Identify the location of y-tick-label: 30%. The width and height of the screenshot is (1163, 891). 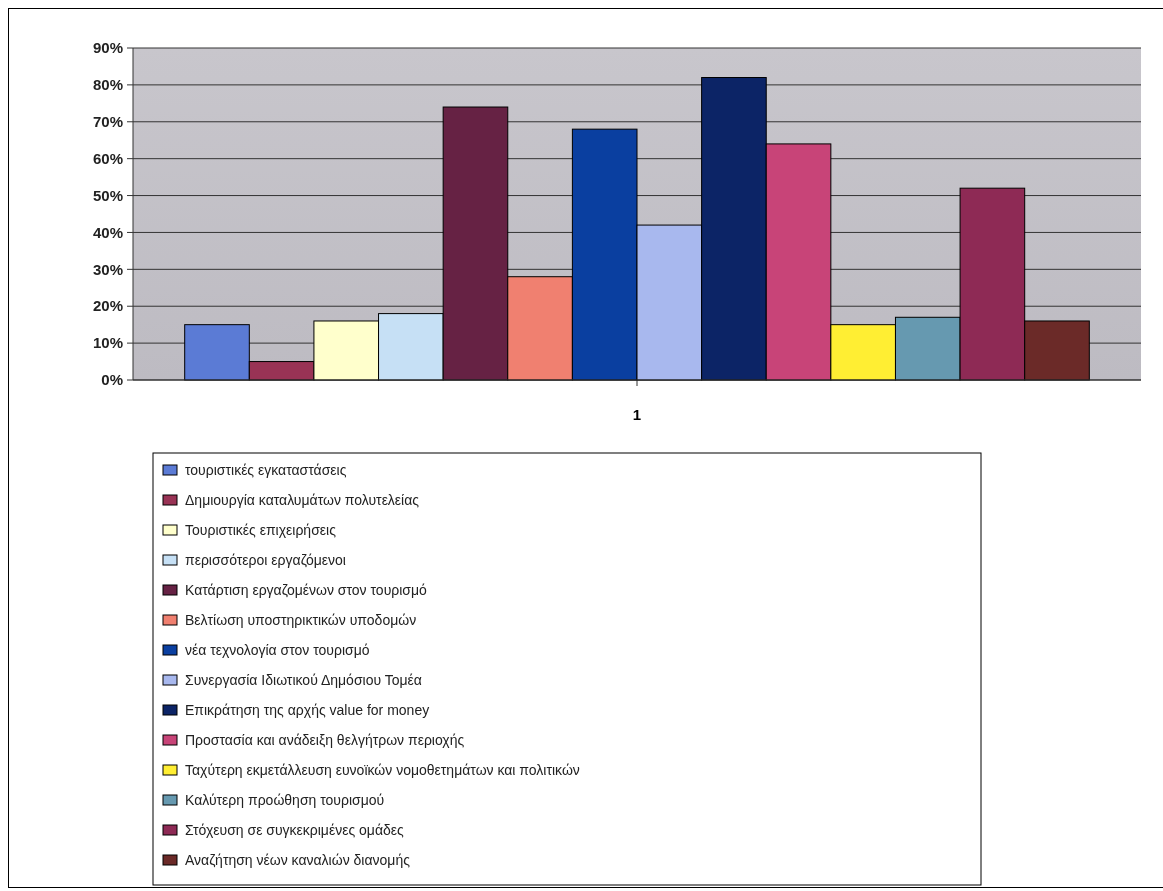
(107, 269).